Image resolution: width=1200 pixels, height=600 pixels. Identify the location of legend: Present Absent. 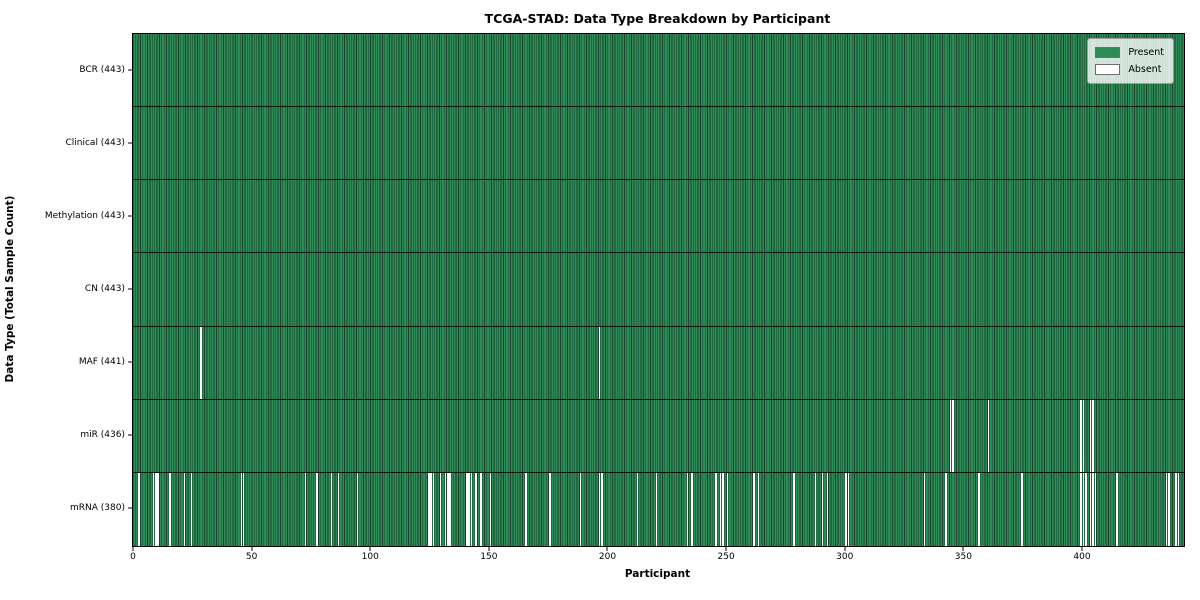
(1130, 61).